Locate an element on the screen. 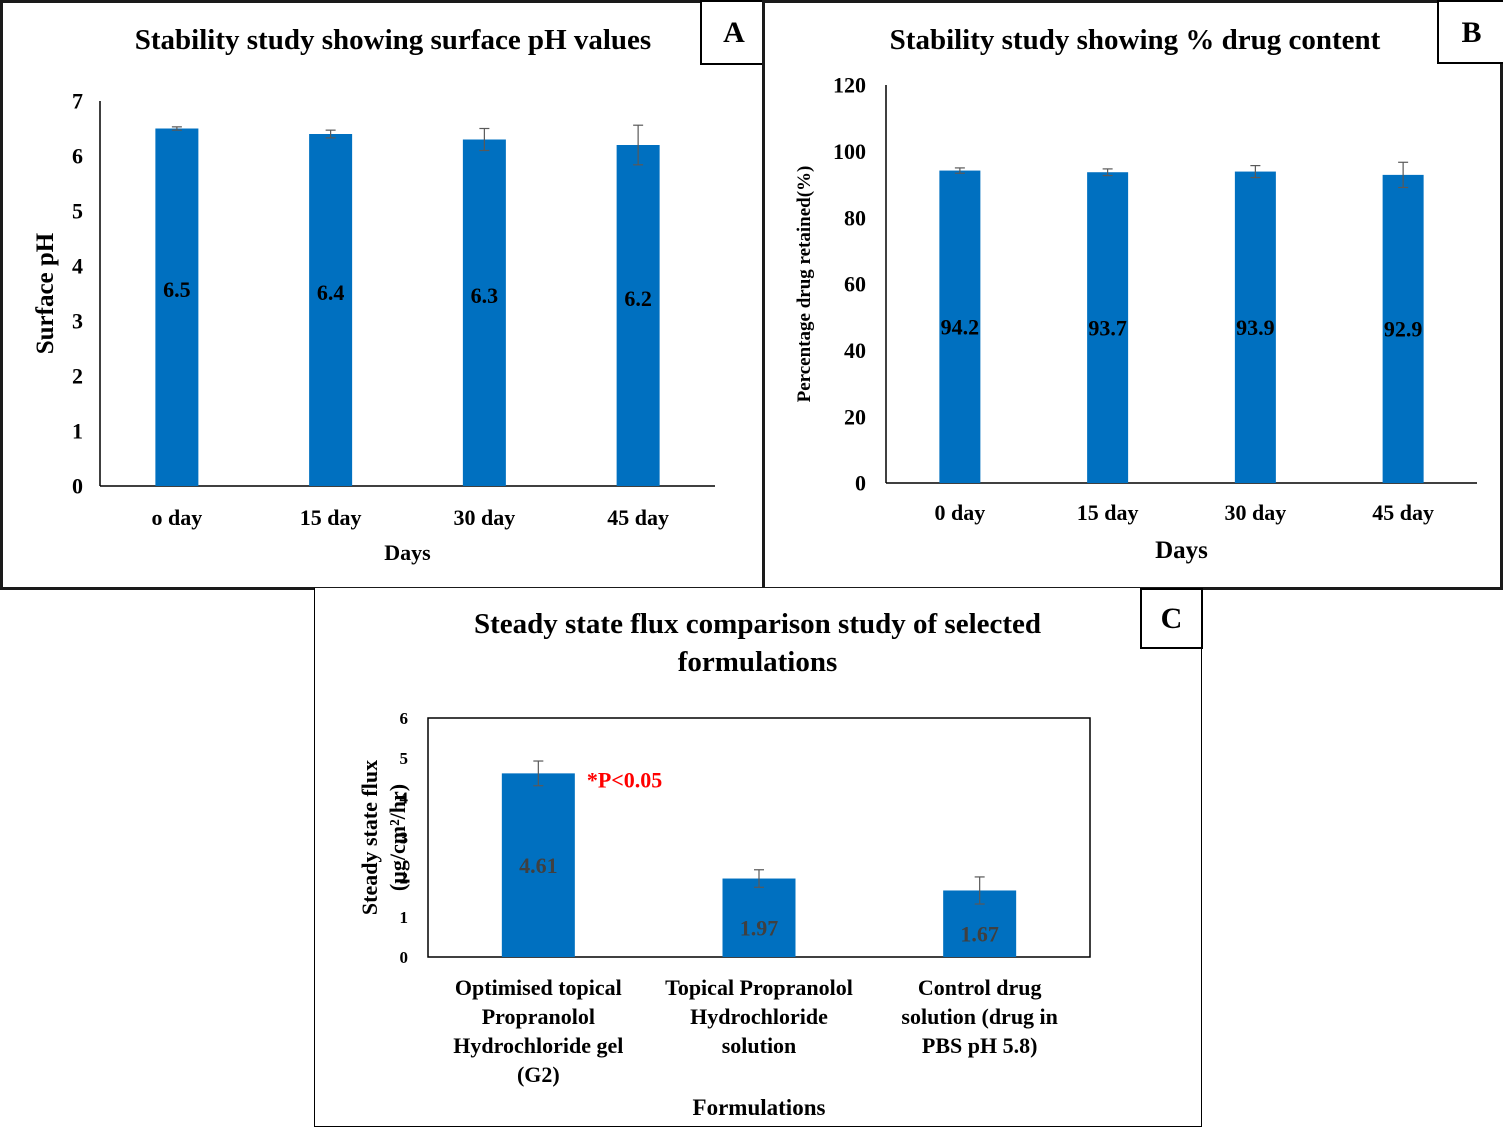  data-label: 94.2 is located at coordinates (960, 326).